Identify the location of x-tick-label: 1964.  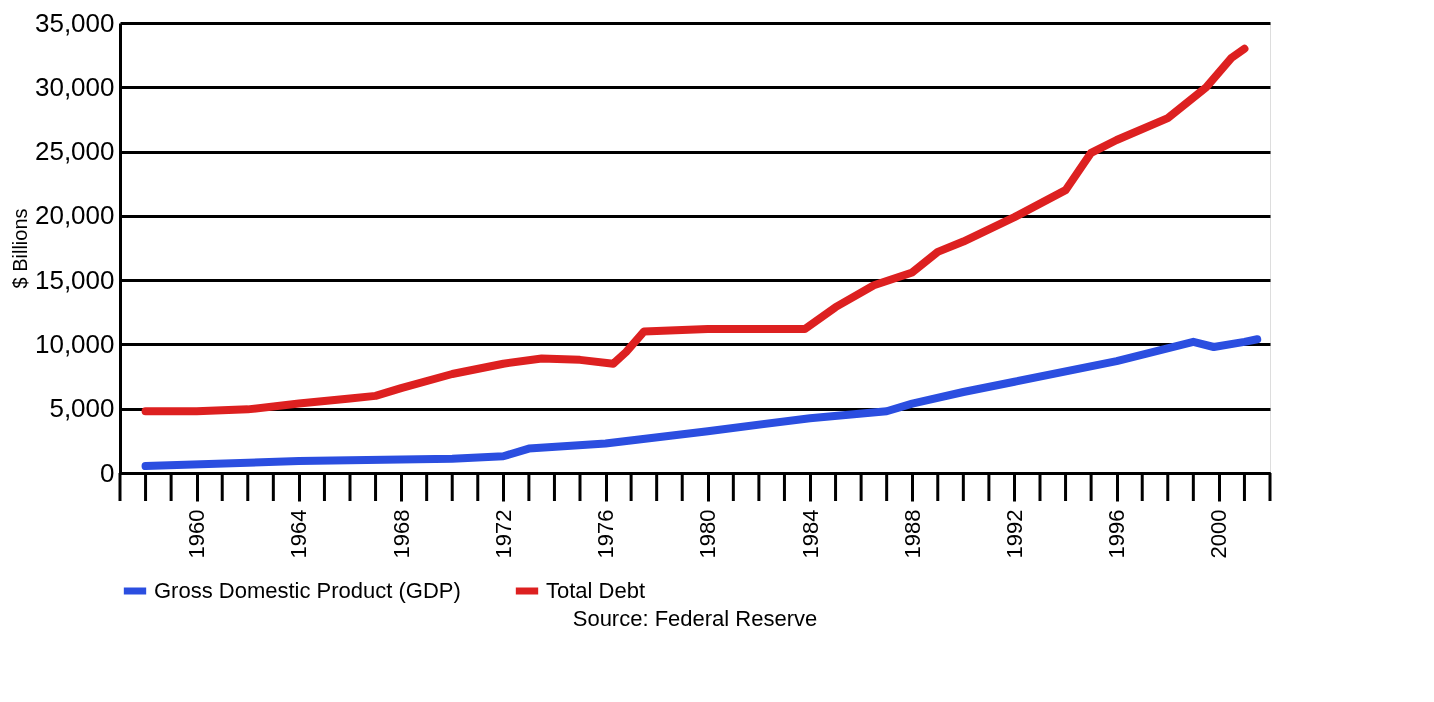
(299, 534).